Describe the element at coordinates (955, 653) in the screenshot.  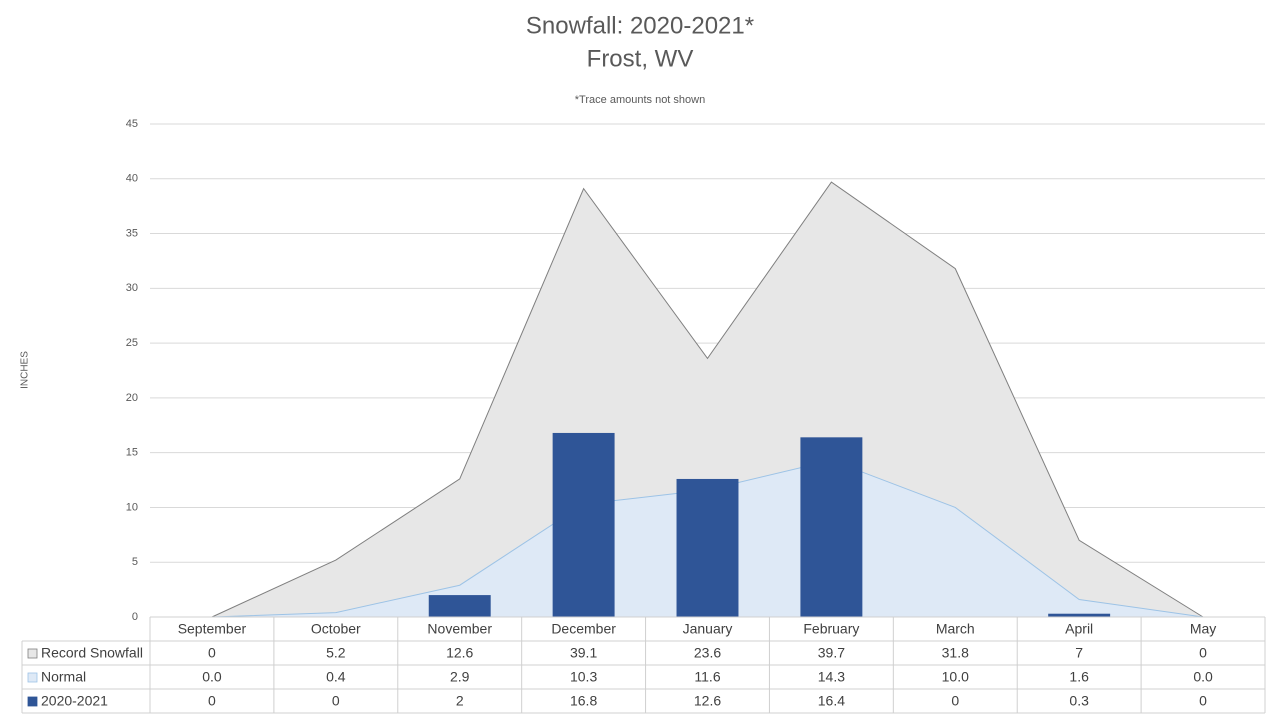
I see `table-value: 31.8` at that location.